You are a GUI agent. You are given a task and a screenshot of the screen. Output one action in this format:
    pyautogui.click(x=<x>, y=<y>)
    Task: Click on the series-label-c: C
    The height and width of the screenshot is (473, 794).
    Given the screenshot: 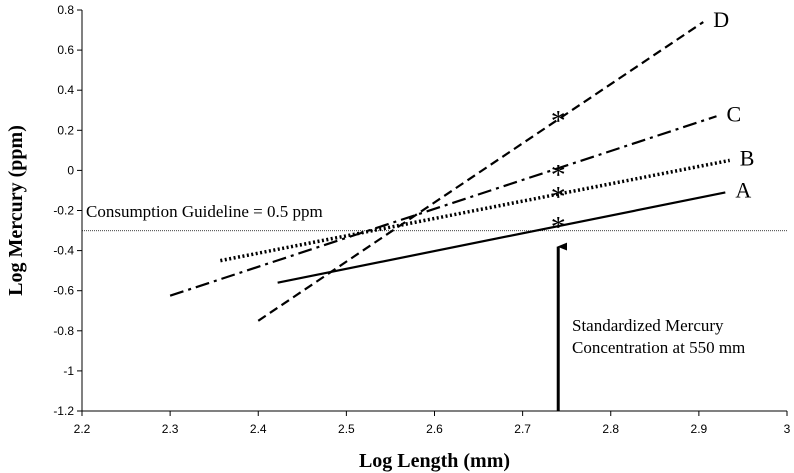 What is the action you would take?
    pyautogui.click(x=734, y=113)
    